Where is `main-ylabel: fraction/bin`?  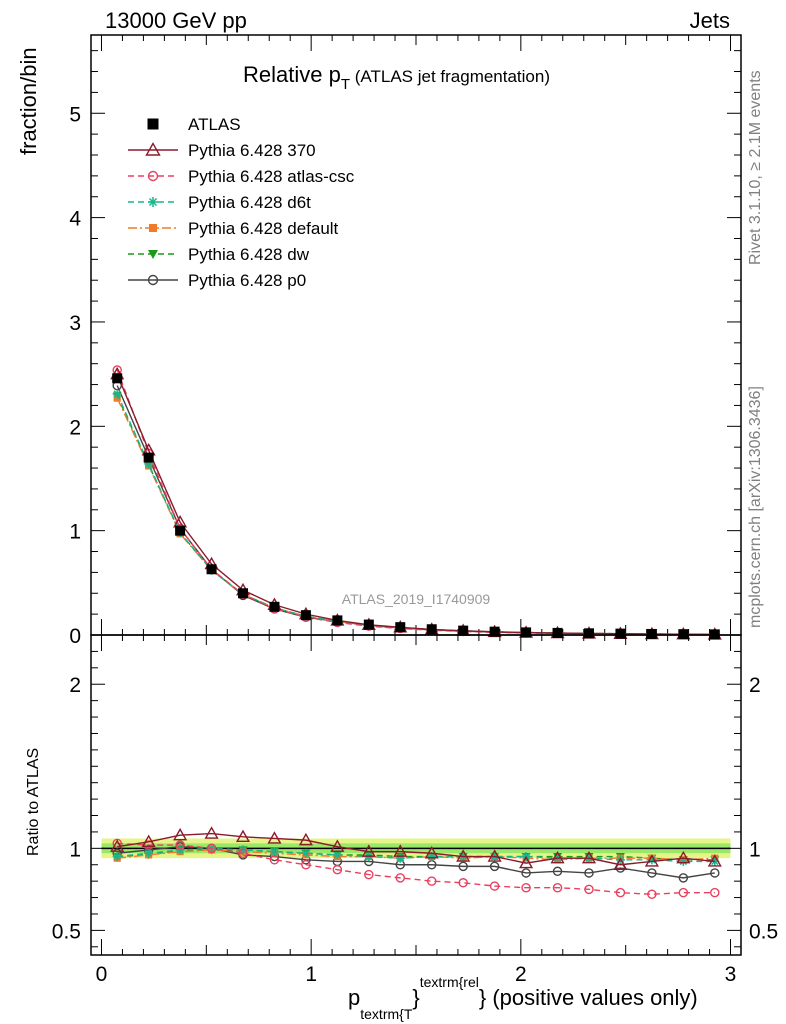
main-ylabel: fraction/bin is located at coordinates (28, 101).